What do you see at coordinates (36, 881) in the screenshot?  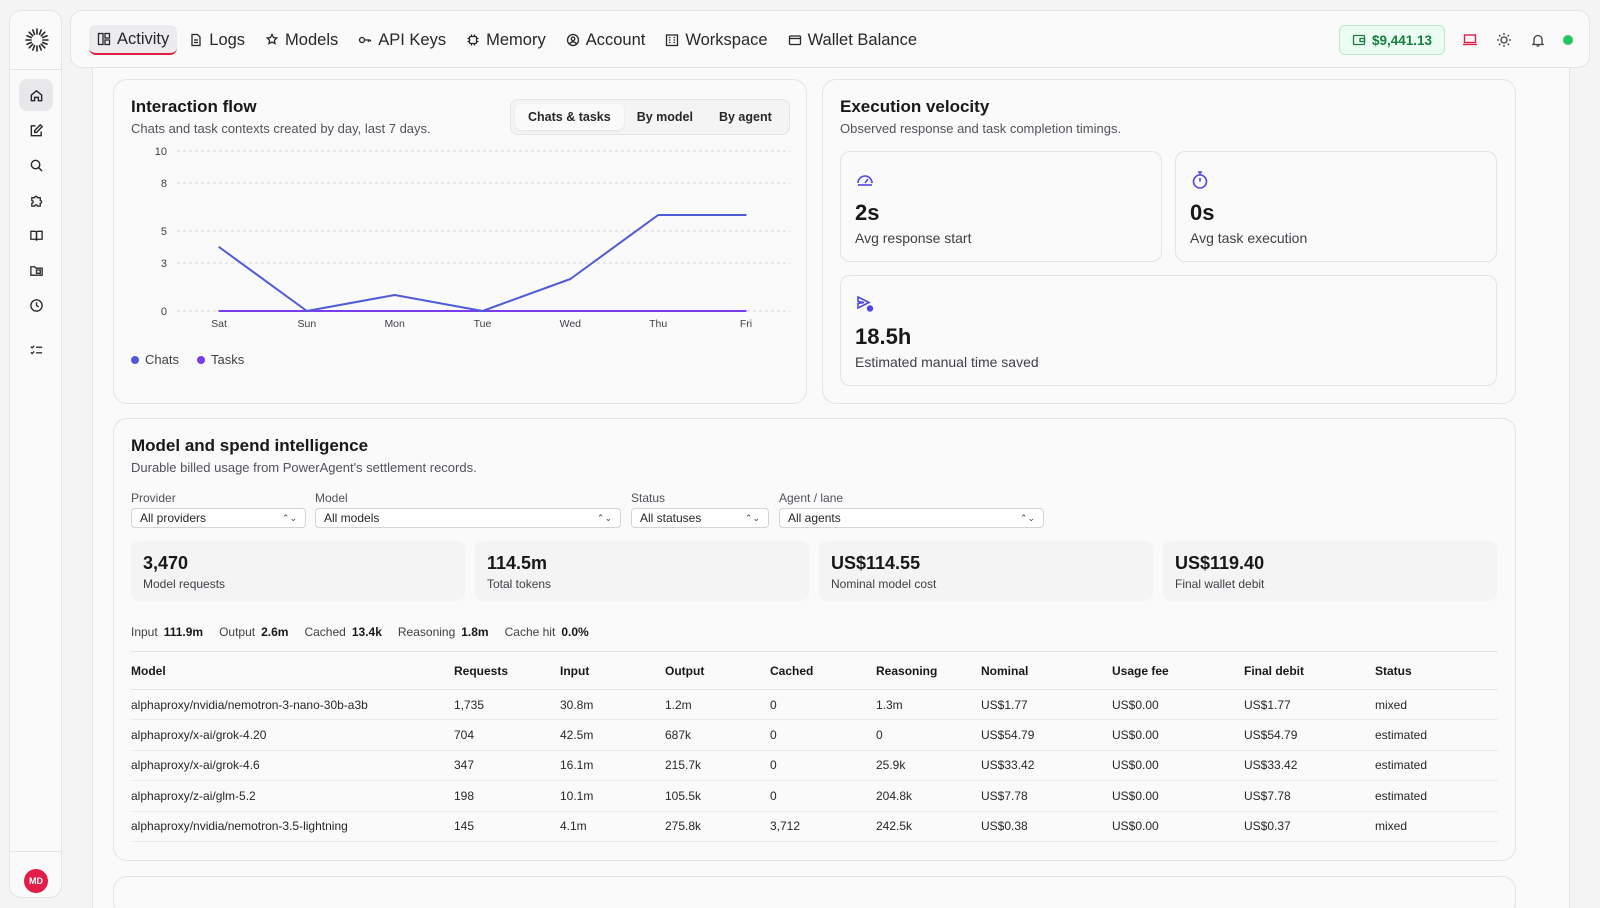 I see `avatar: MD` at bounding box center [36, 881].